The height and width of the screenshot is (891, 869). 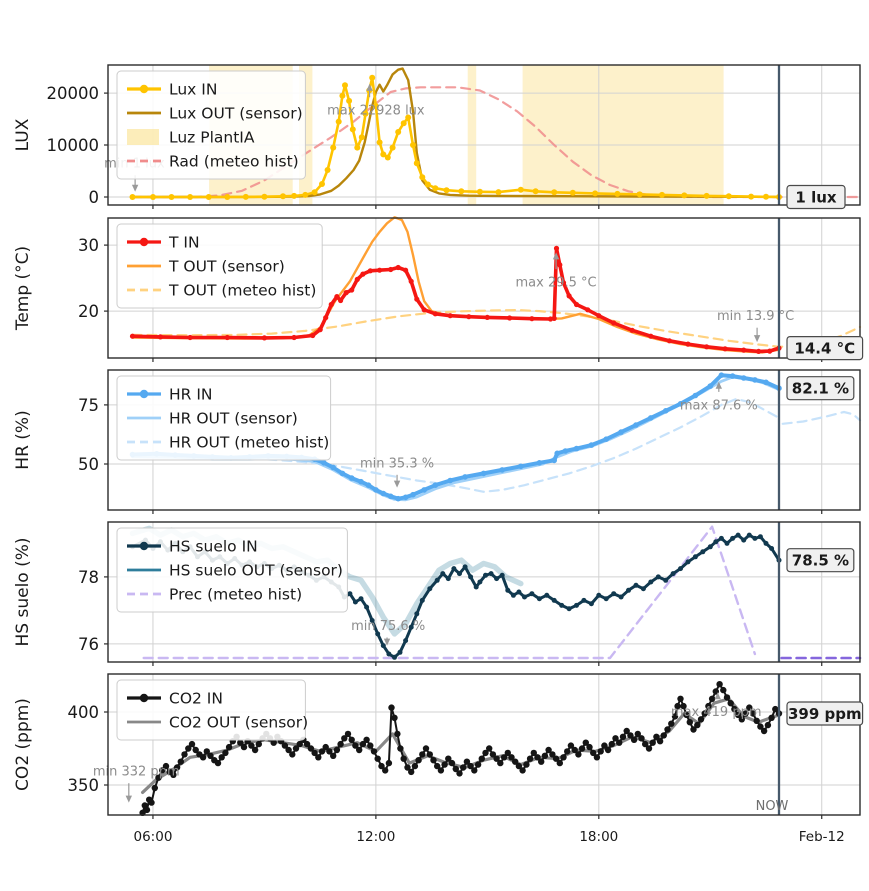 What do you see at coordinates (236, 114) in the screenshot?
I see `legend-label: Lux OUT (sensor)` at bounding box center [236, 114].